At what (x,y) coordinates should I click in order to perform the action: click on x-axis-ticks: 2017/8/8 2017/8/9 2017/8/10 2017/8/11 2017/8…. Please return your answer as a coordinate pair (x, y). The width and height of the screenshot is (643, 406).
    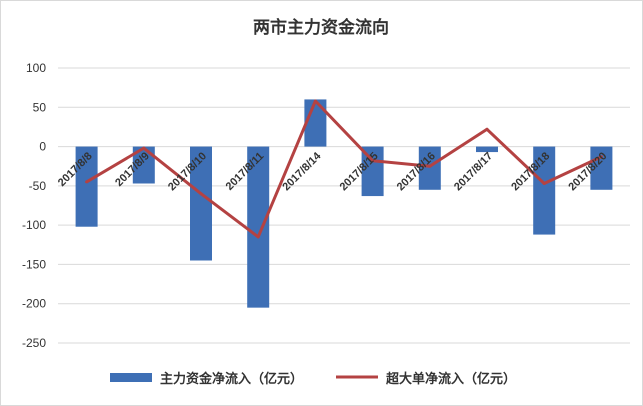
    Looking at the image, I should click on (333, 172).